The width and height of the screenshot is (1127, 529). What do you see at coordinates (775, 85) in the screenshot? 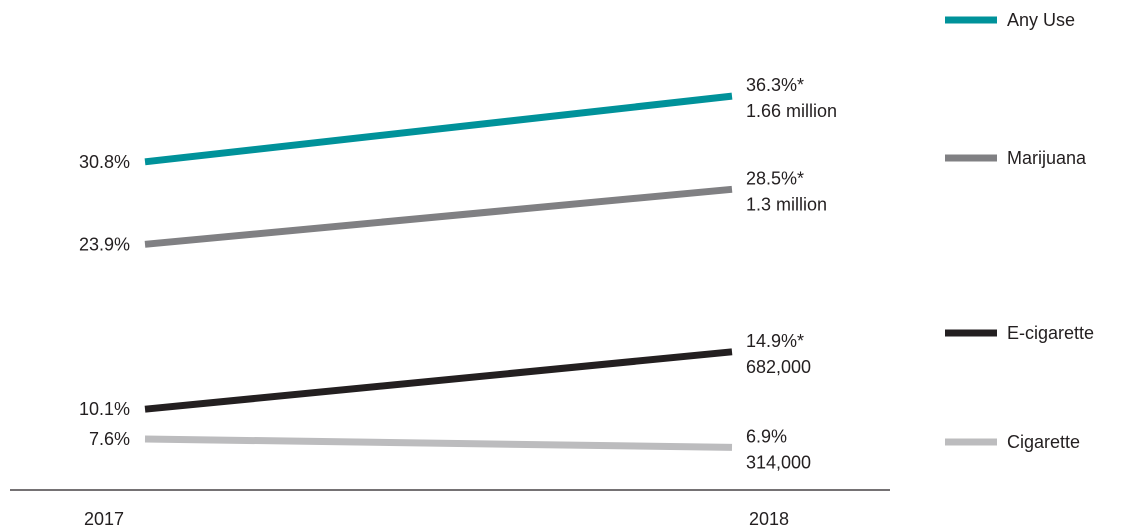
I see `end-label-any-use: 36.3%*` at bounding box center [775, 85].